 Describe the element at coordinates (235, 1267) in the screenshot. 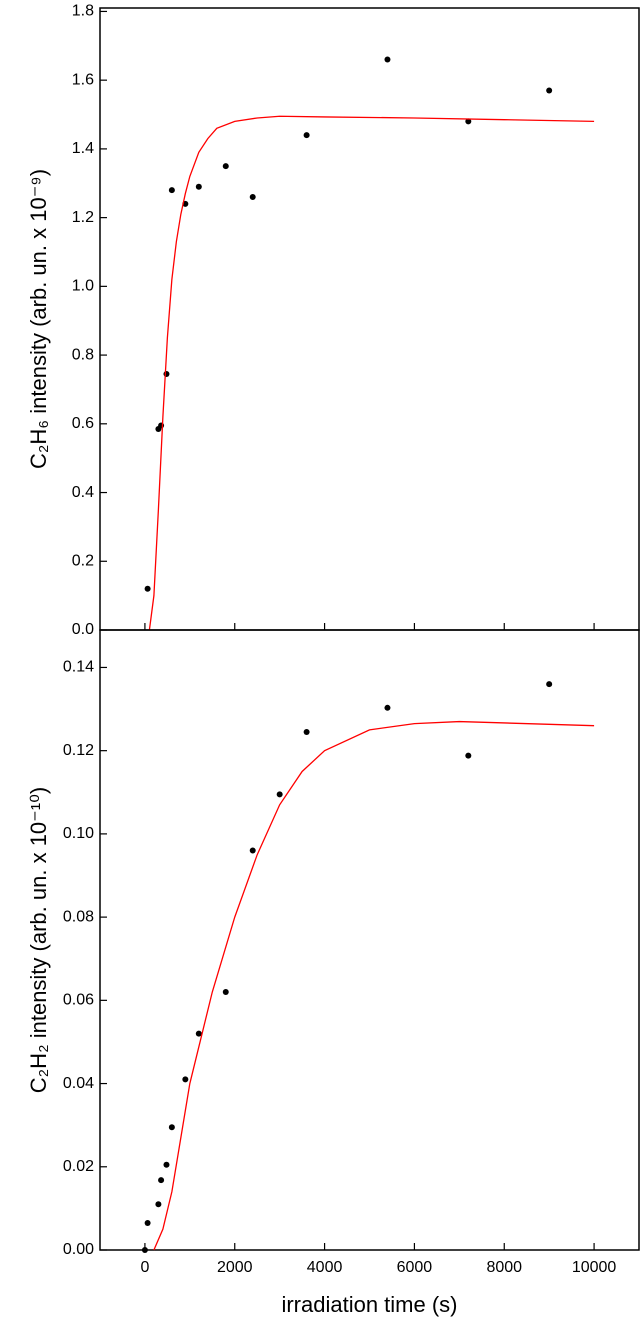

I see `x-tick-label: 2000` at that location.